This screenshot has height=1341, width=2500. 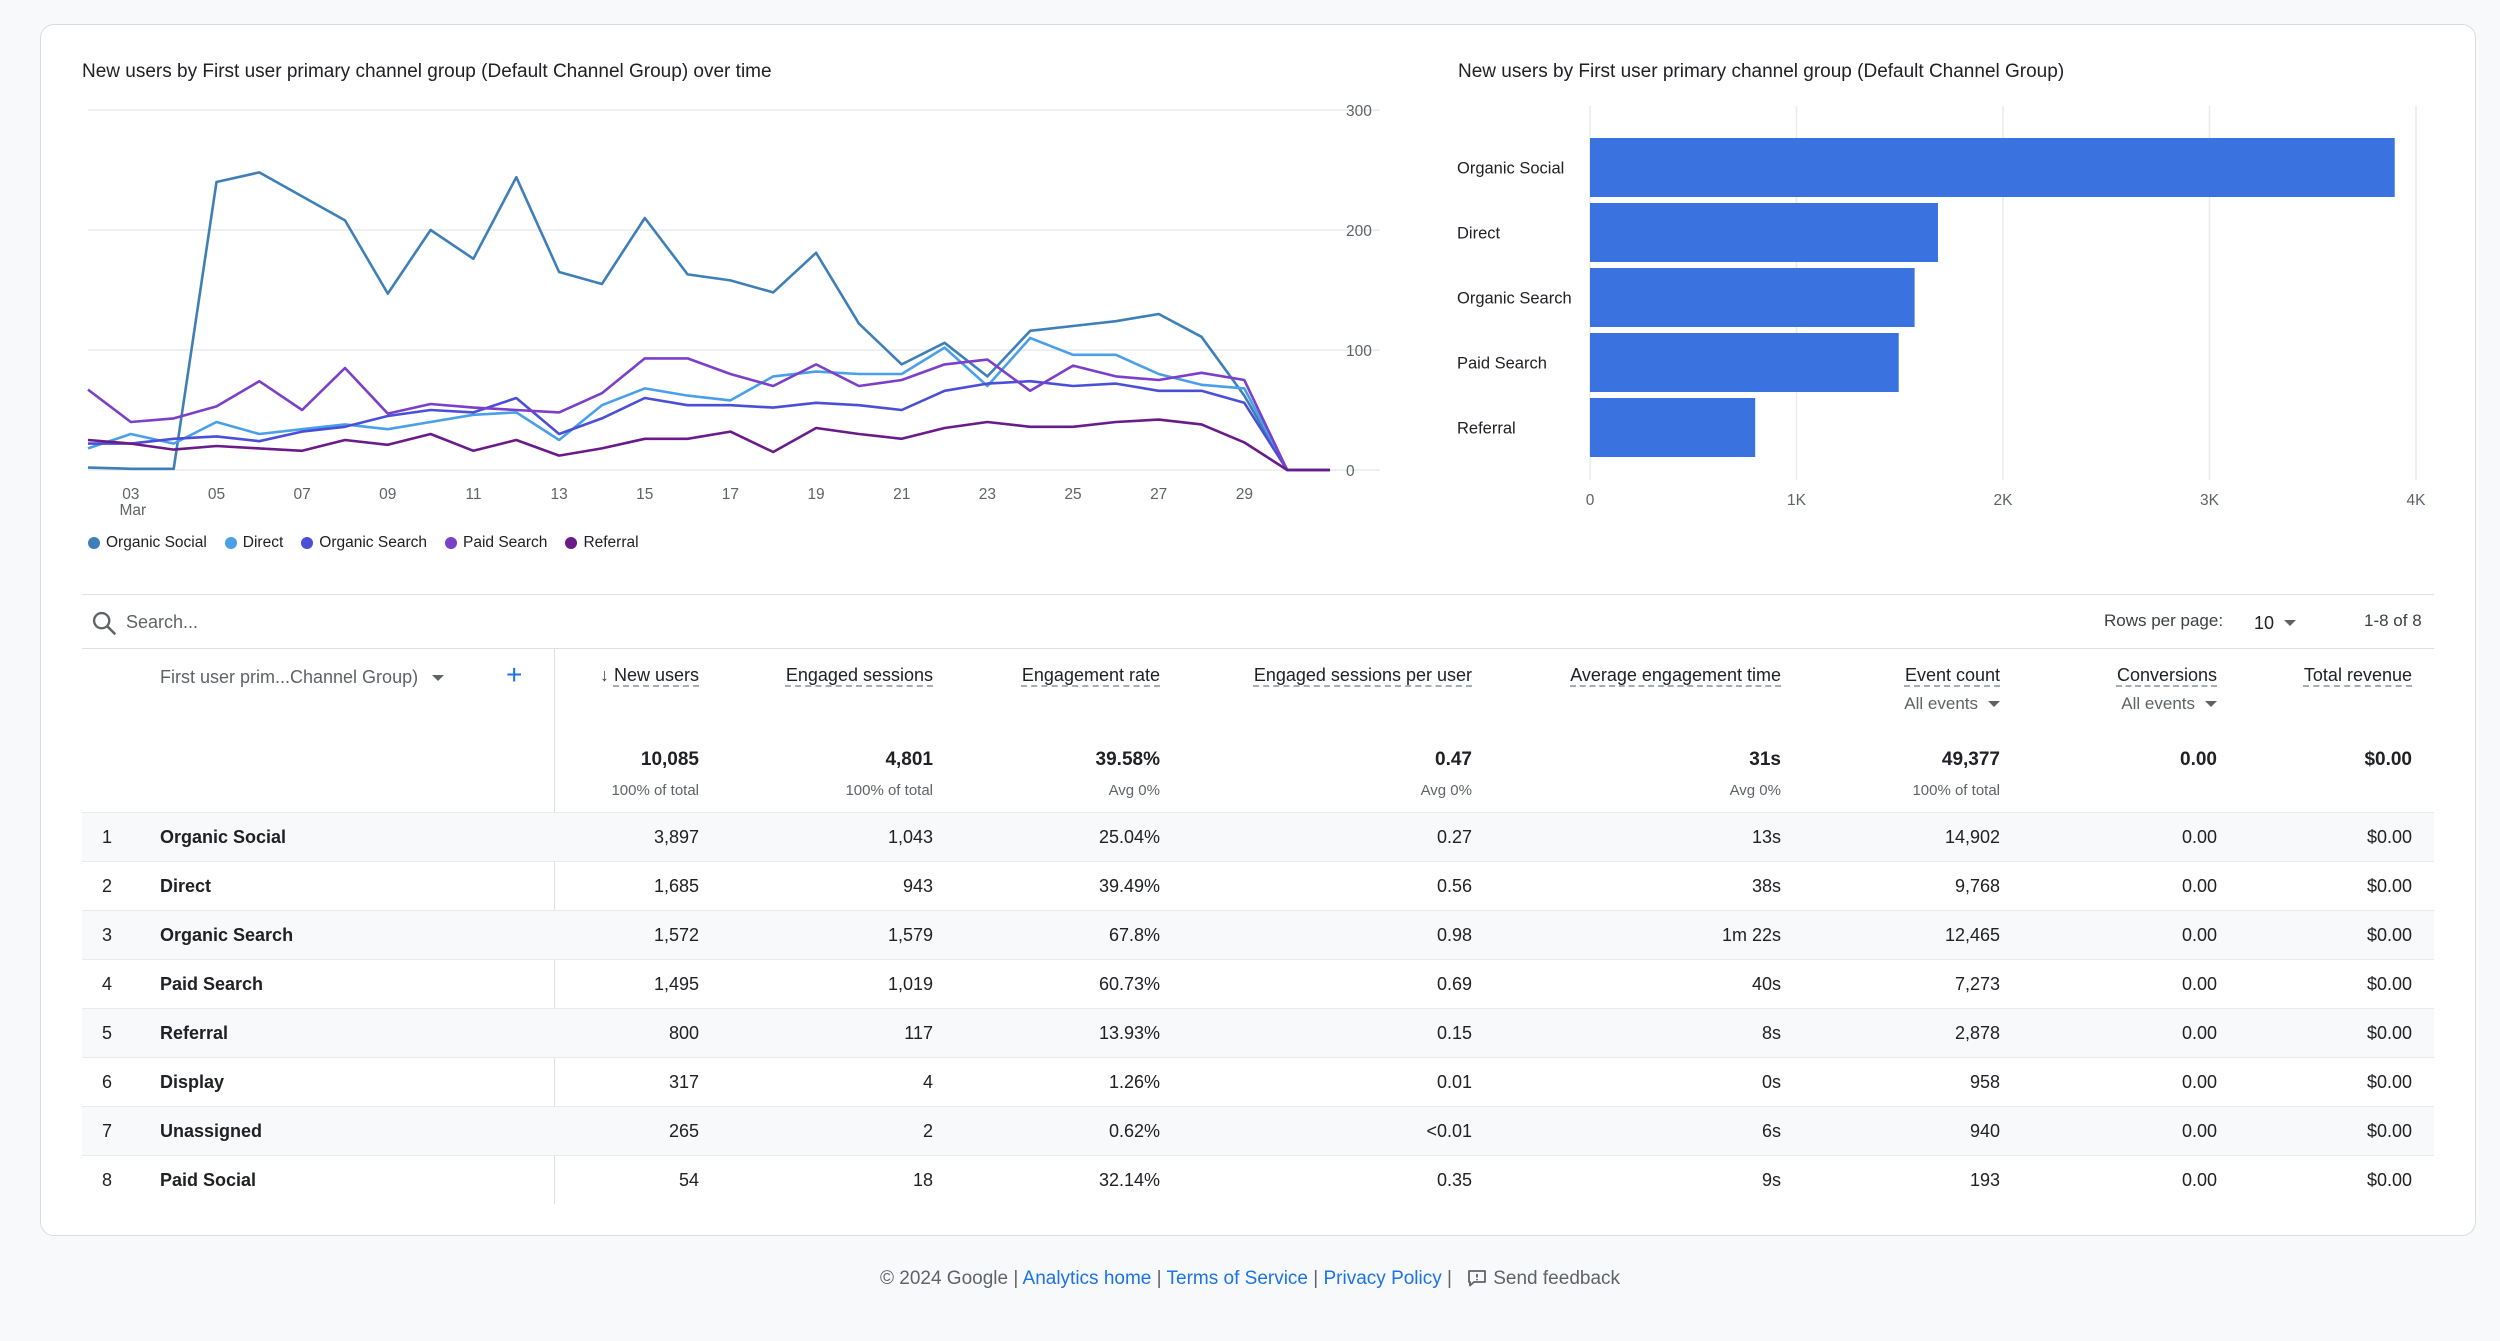 What do you see at coordinates (186, 886) in the screenshot?
I see `channel-name: Direct` at bounding box center [186, 886].